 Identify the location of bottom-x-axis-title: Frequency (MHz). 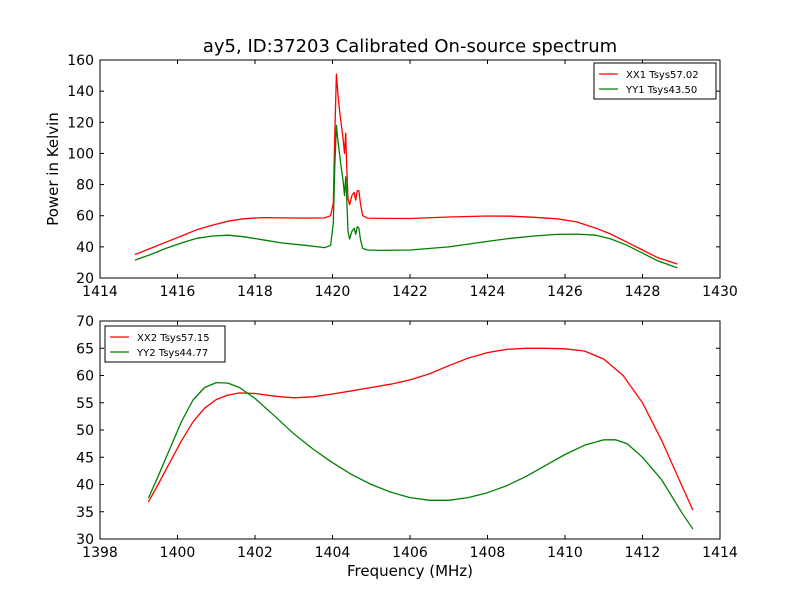
(410, 571).